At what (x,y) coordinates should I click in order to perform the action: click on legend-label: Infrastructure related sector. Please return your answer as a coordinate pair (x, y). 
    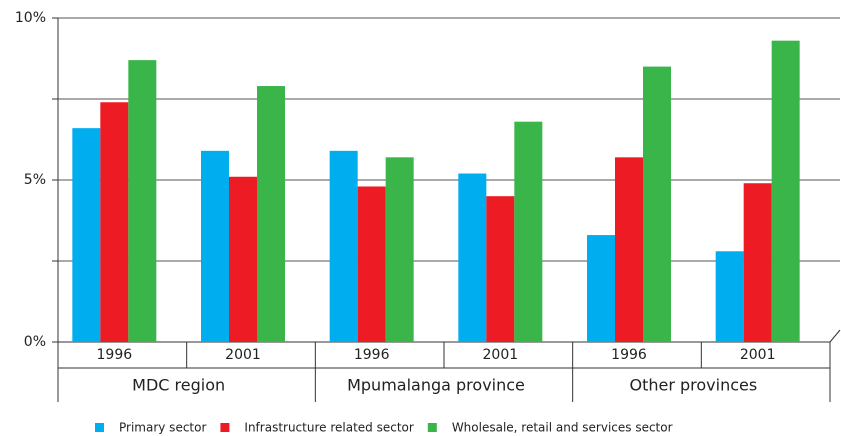
    Looking at the image, I should click on (328, 428).